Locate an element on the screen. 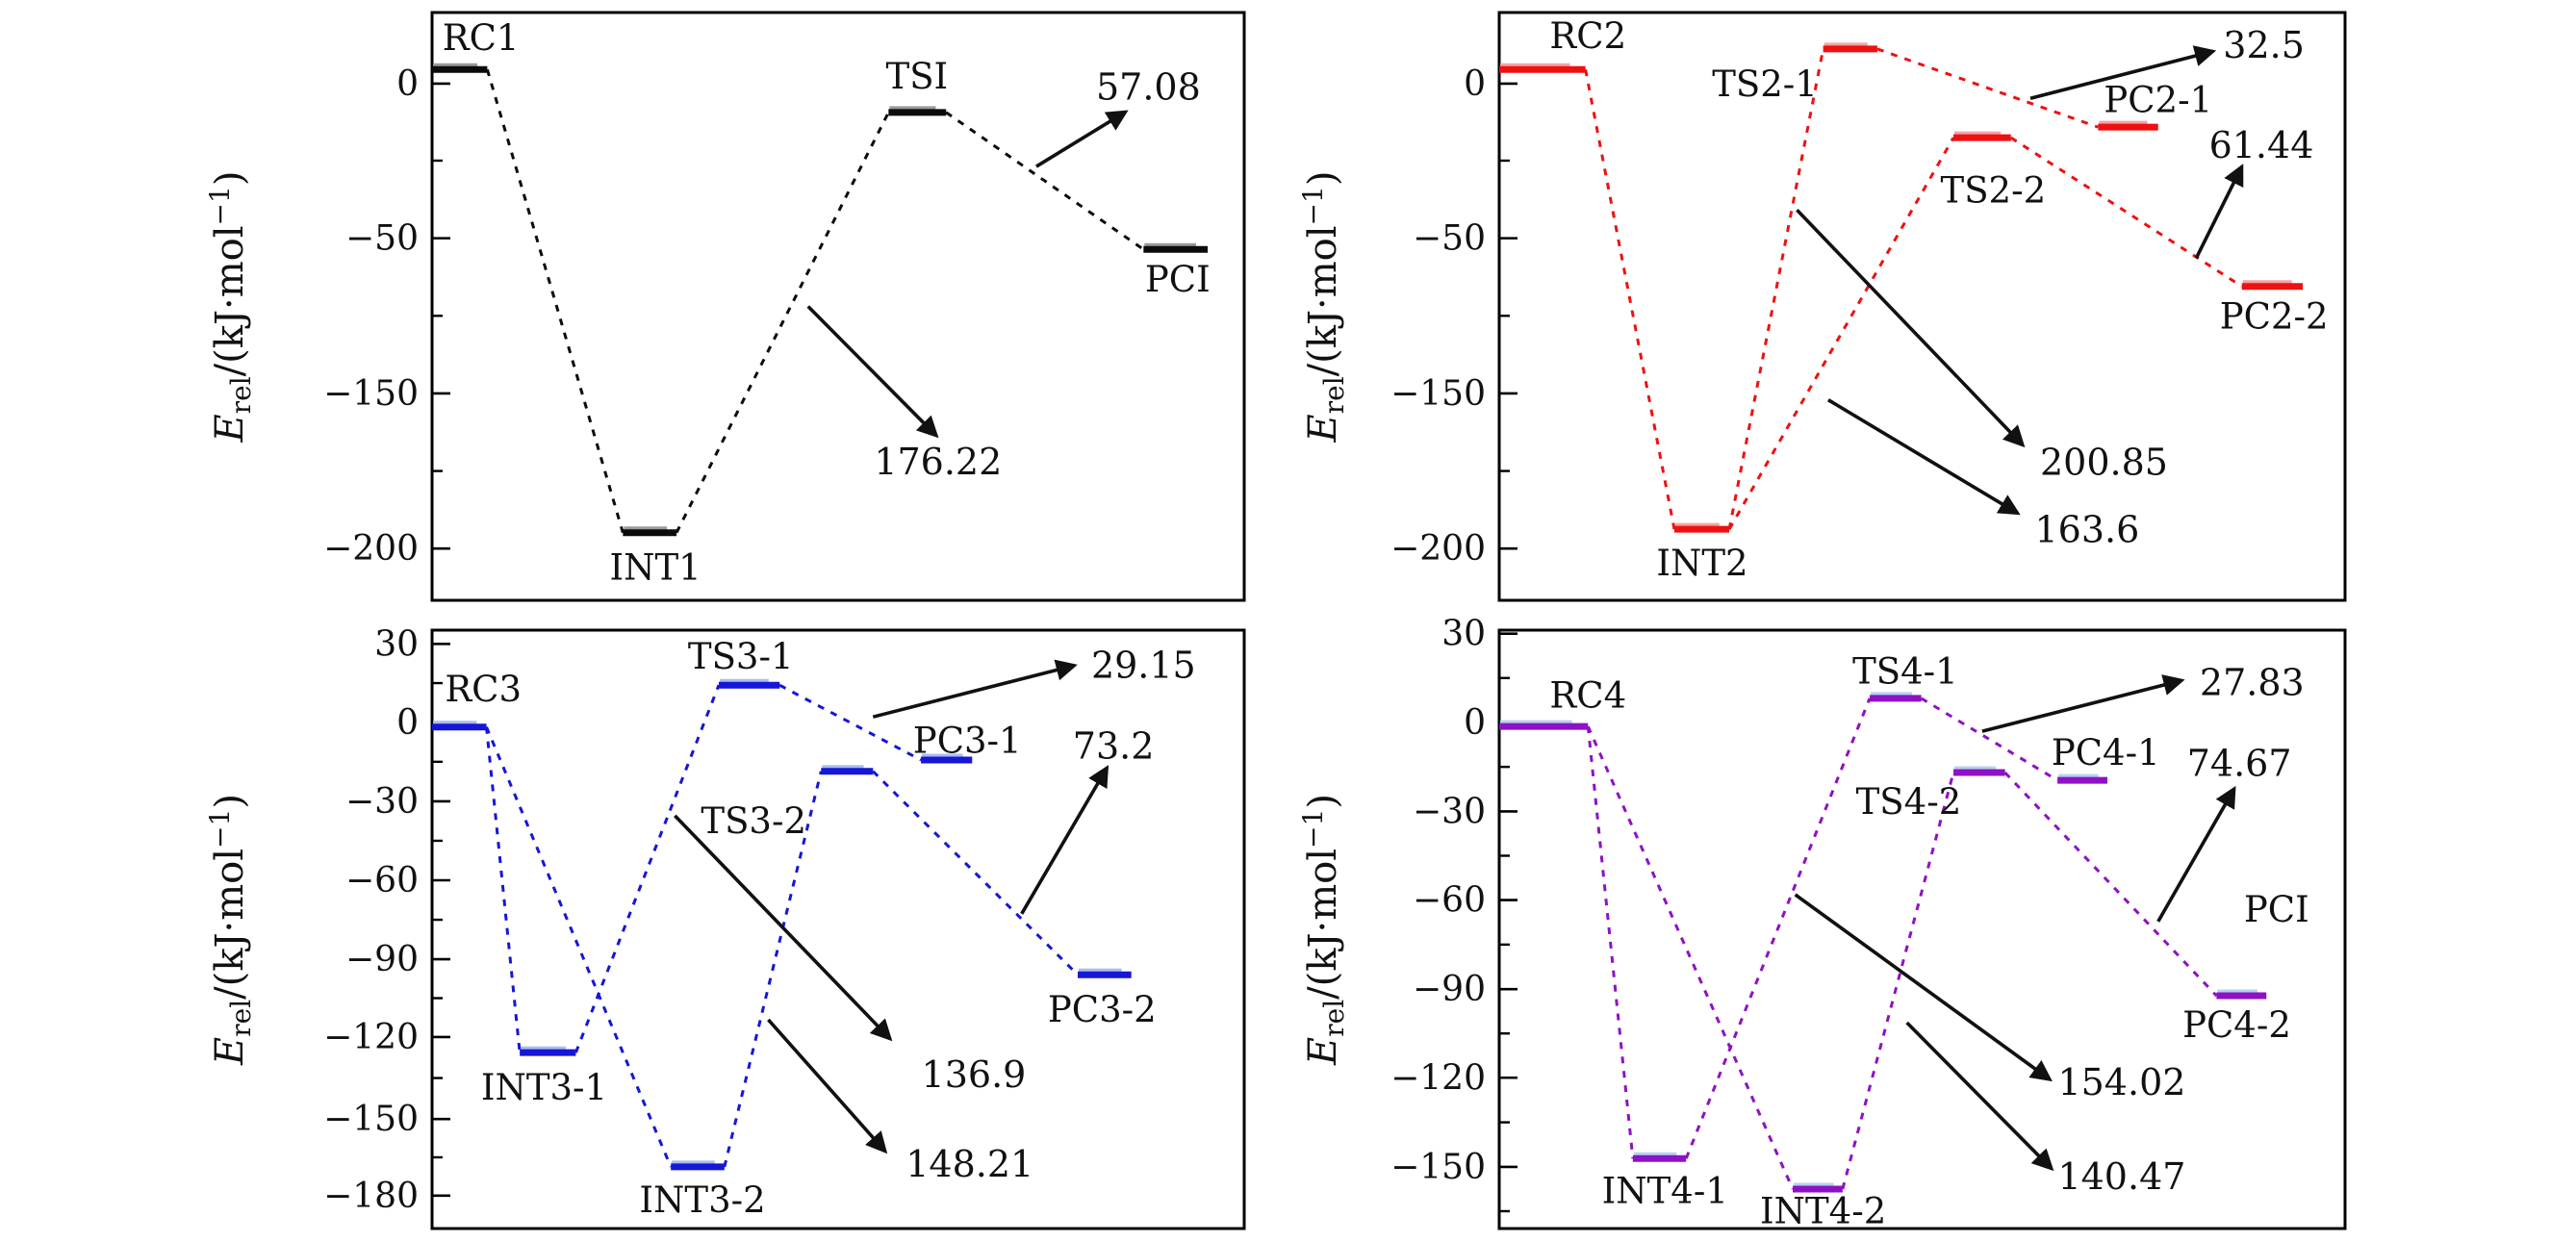 The image size is (2576, 1242). level-label-PC2-1: PC2-1 is located at coordinates (2158, 100).